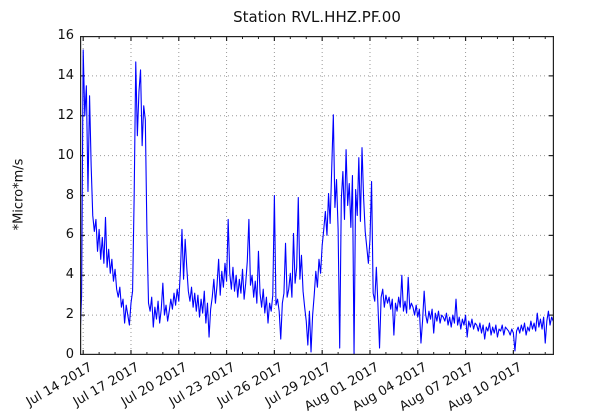 The image size is (600, 415). I want to click on y-tick-label: 16, so click(65, 35).